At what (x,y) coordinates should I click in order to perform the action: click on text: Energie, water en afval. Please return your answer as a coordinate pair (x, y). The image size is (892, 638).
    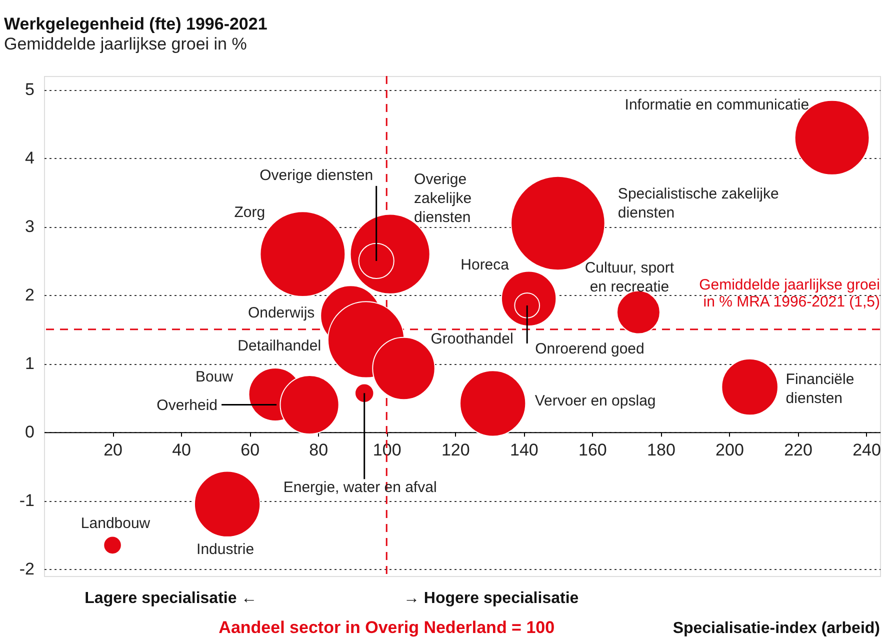
    Looking at the image, I should click on (360, 487).